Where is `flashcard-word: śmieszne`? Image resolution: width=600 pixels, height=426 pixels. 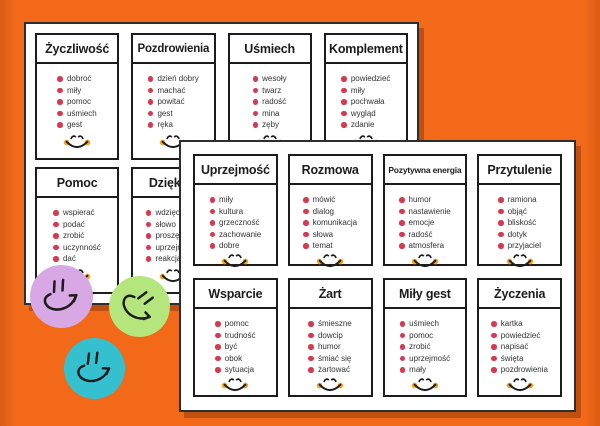
flashcard-word: śmieszne is located at coordinates (330, 324).